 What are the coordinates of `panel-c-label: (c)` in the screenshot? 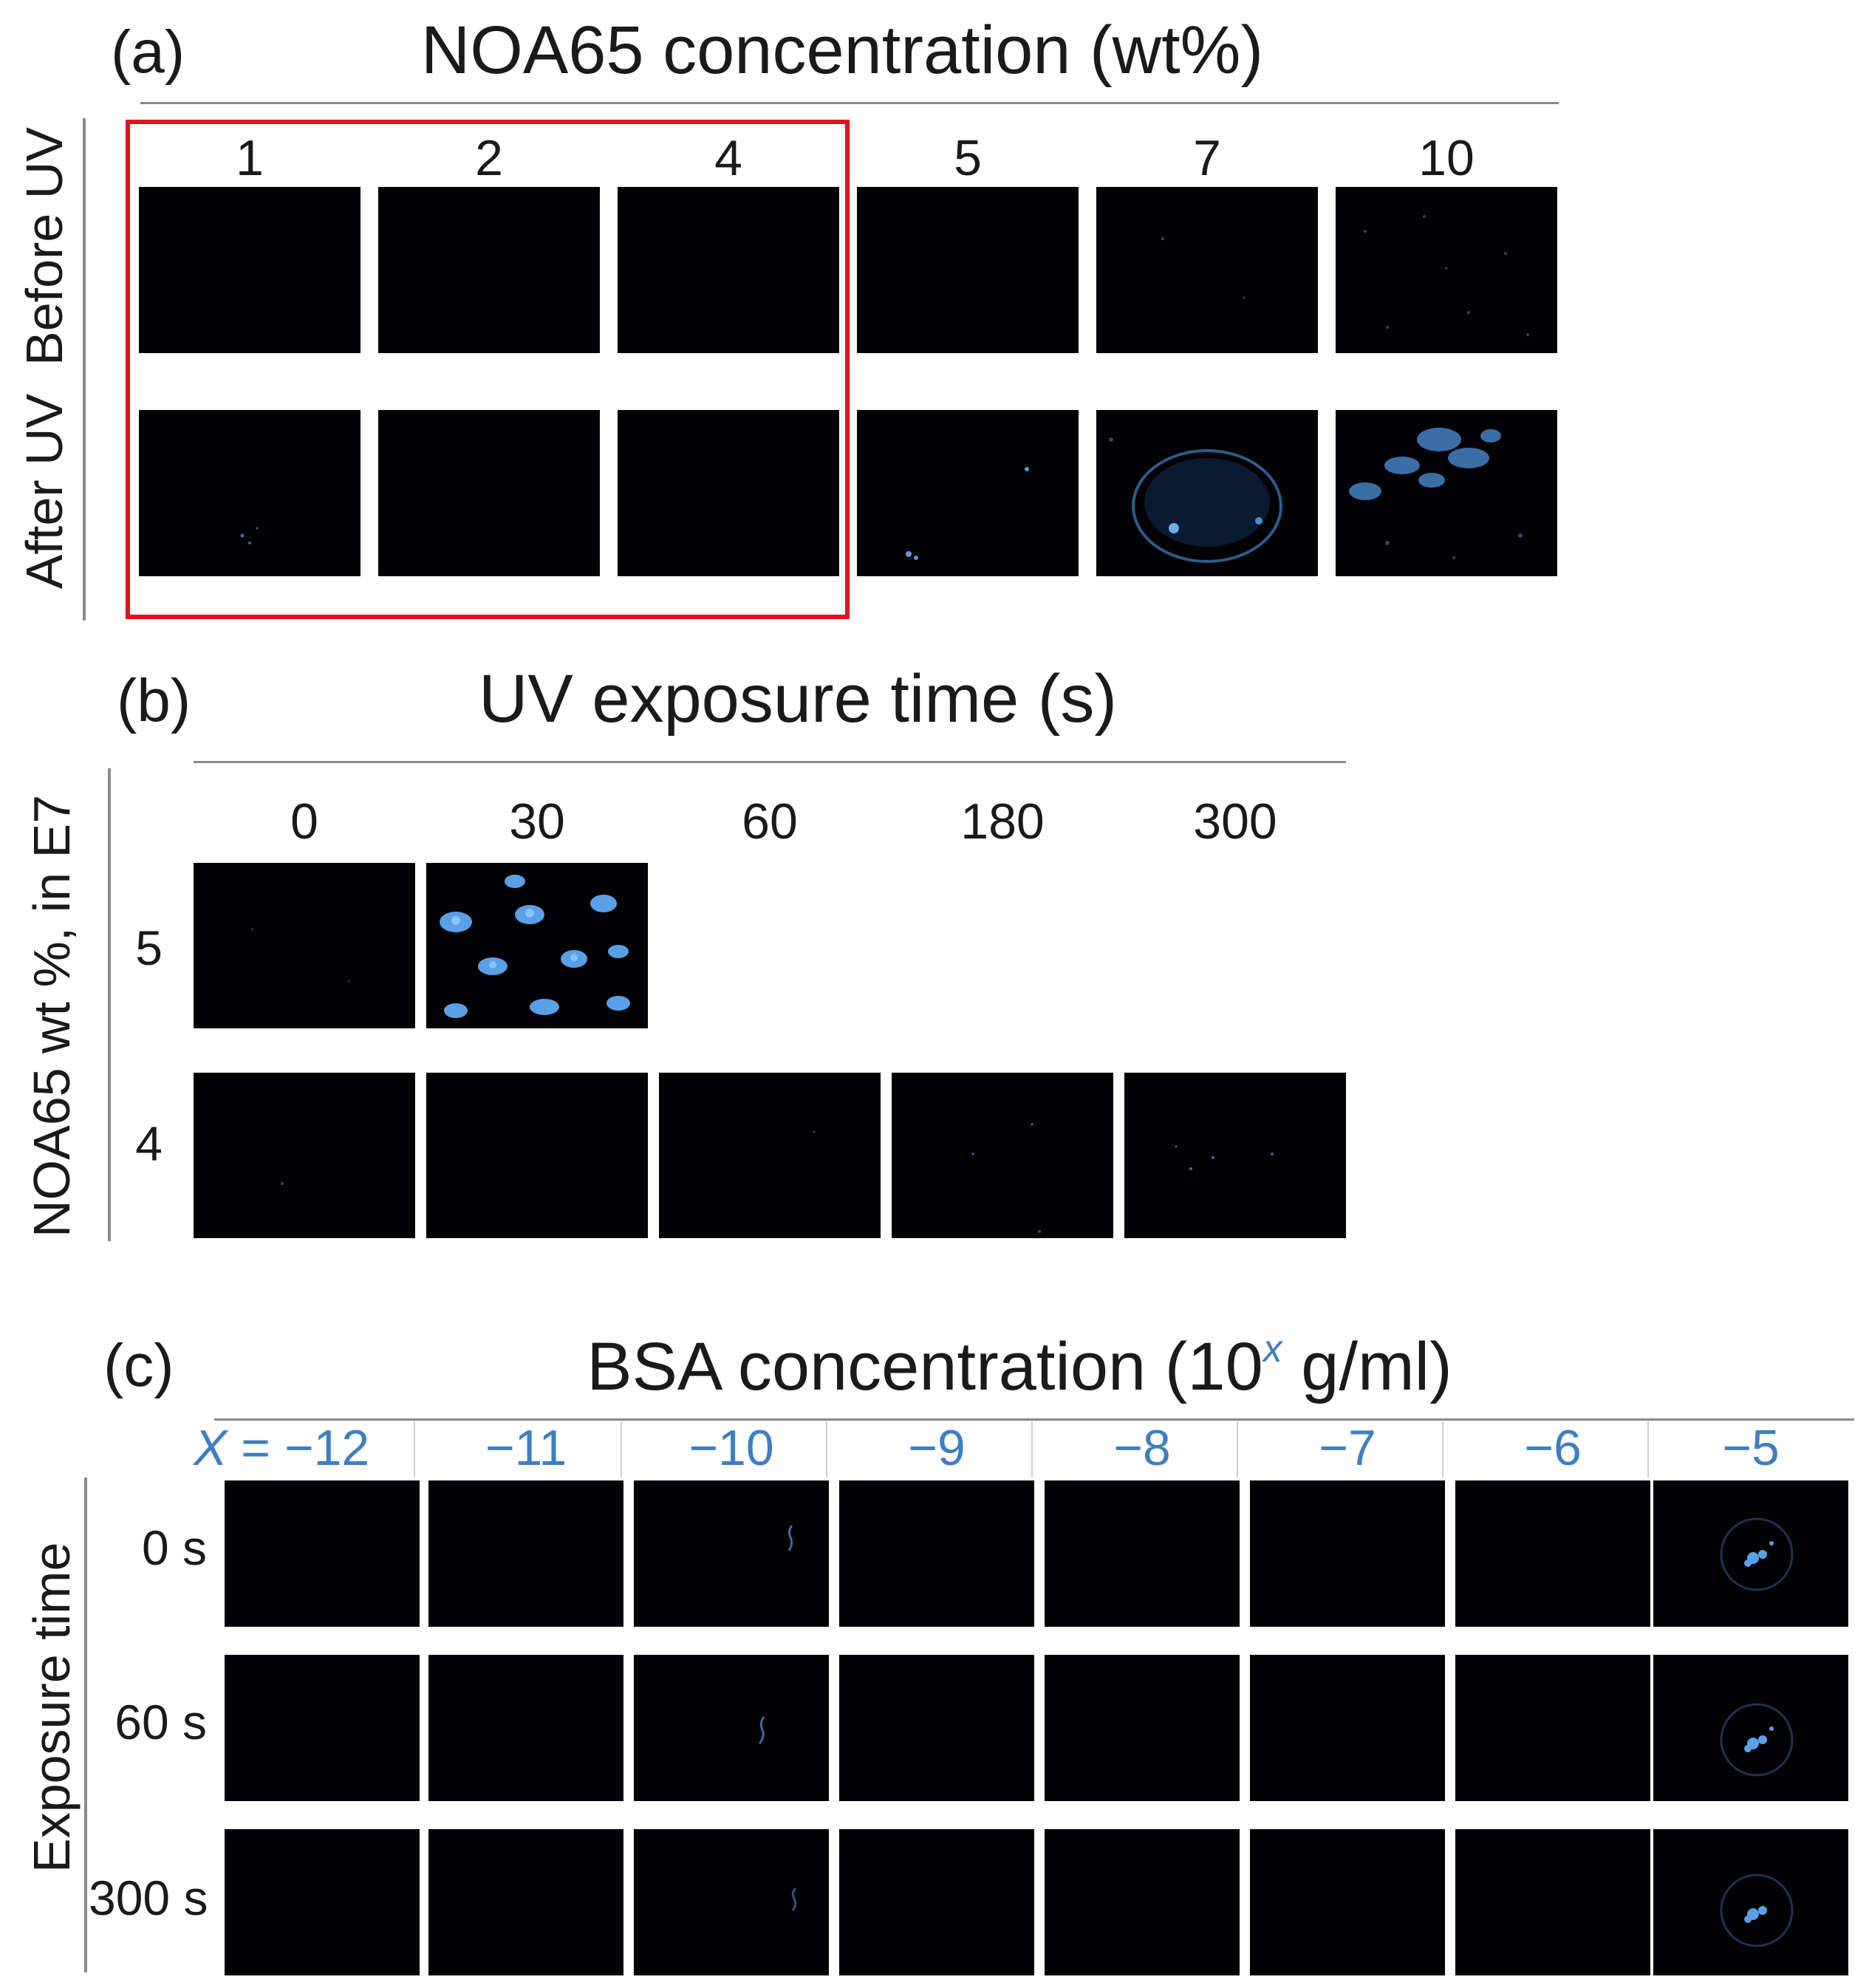 It's located at (138, 1365).